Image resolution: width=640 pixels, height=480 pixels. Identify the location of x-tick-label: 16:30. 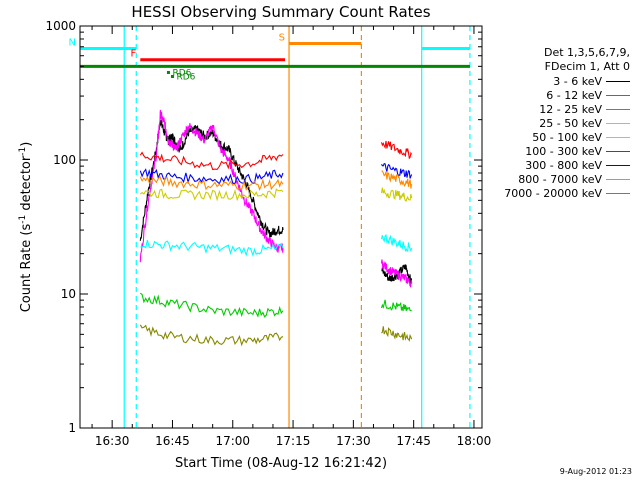
(112, 441).